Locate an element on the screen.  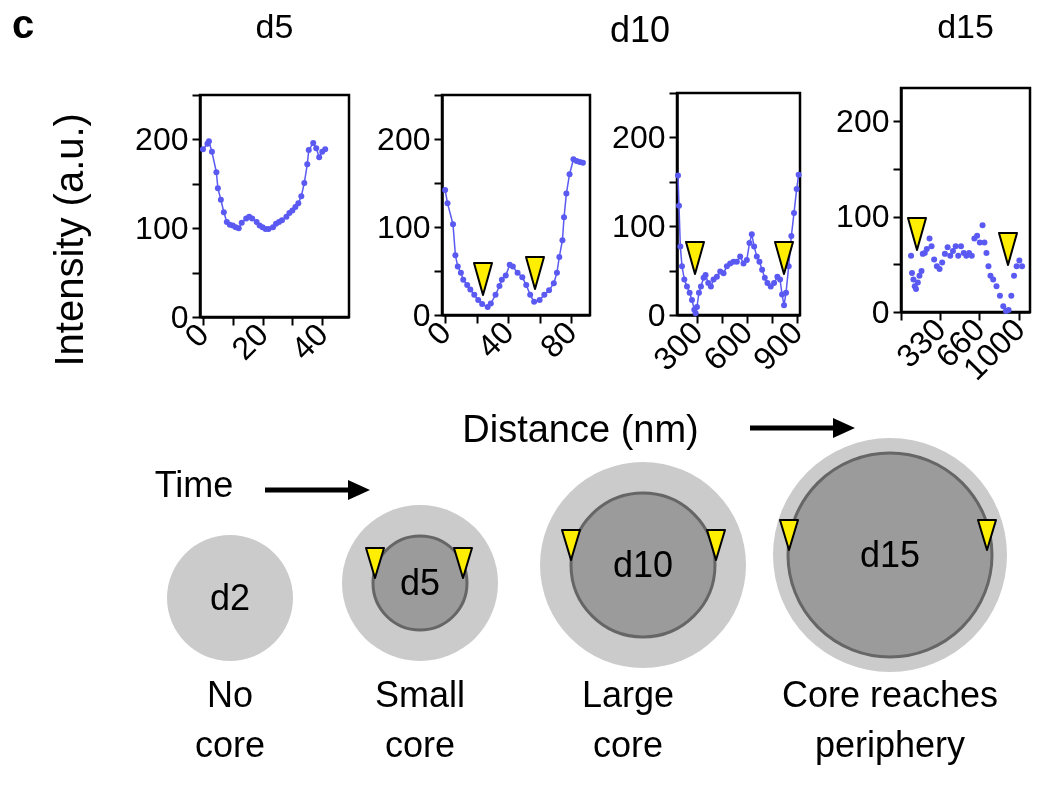
text: Core reaches periphery is located at coordinates (890, 720).